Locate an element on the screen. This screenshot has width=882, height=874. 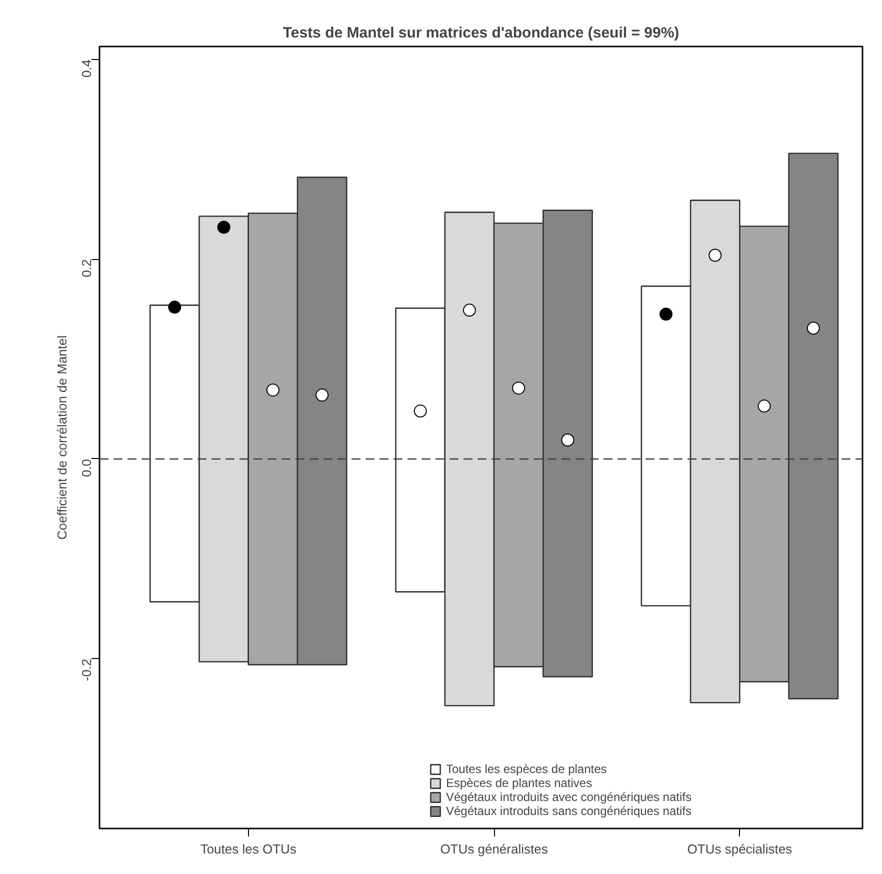
y-tick-label: 0.2 is located at coordinates (86, 268).